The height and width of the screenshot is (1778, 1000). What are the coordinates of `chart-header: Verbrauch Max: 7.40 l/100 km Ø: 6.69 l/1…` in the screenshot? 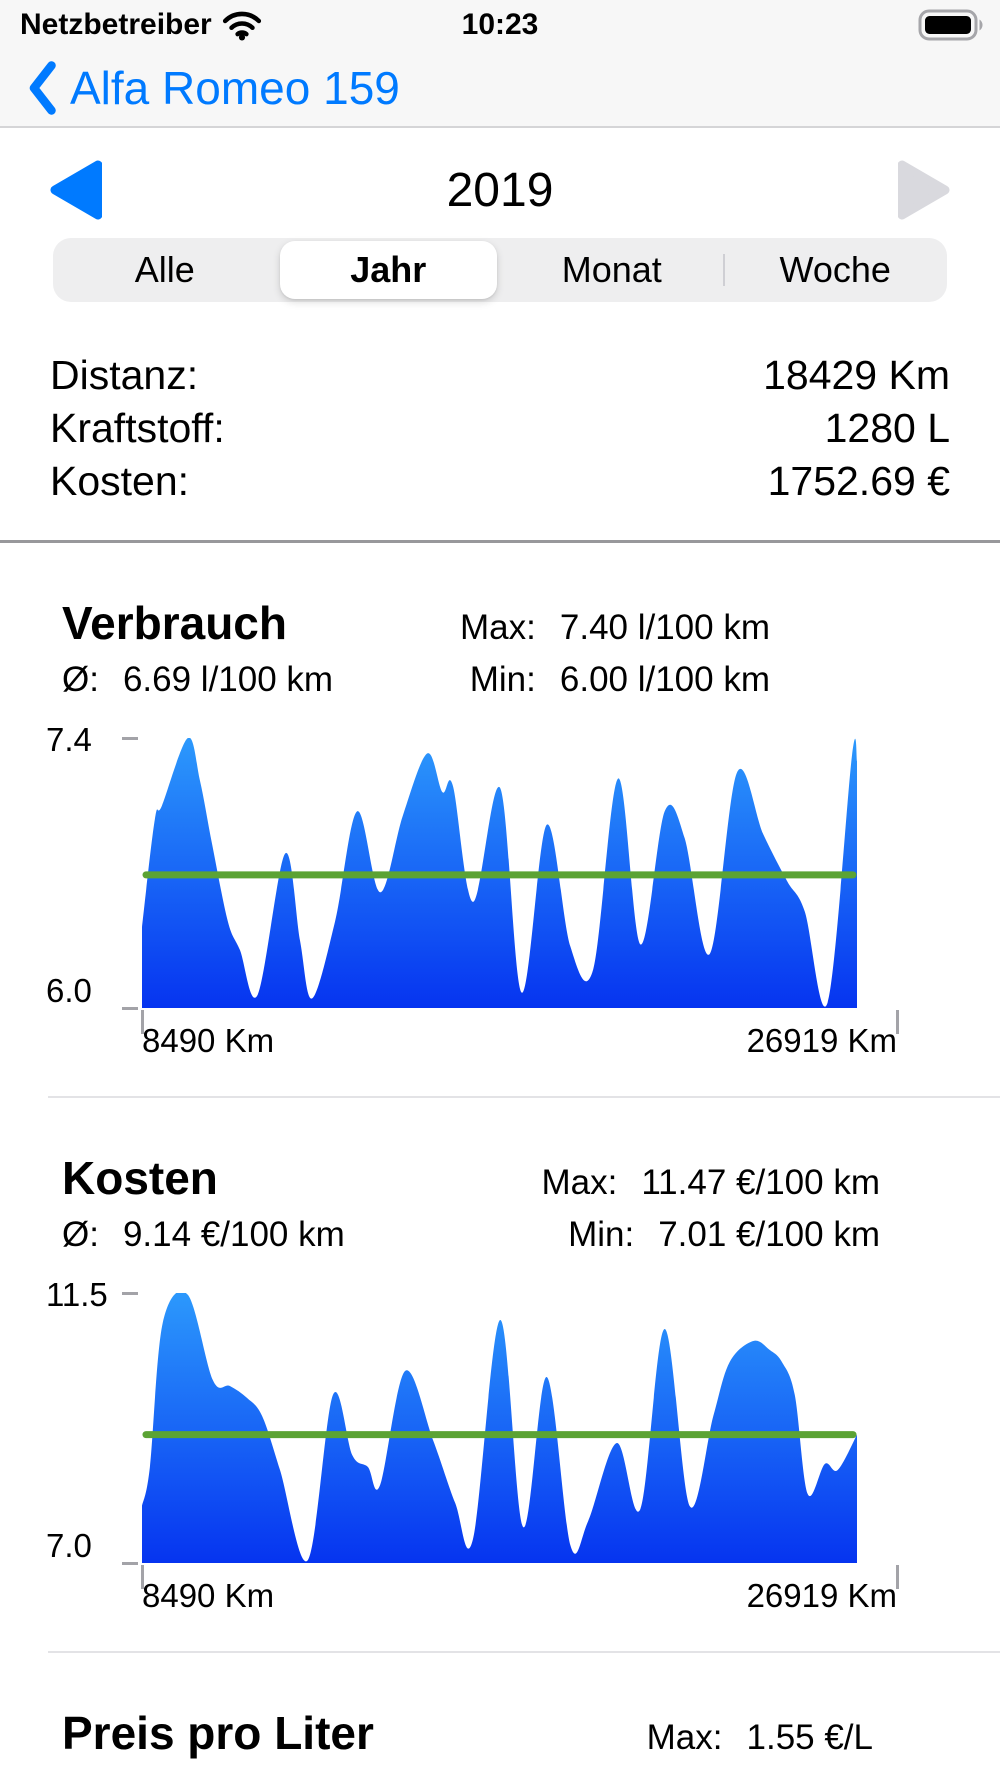 It's located at (500, 649).